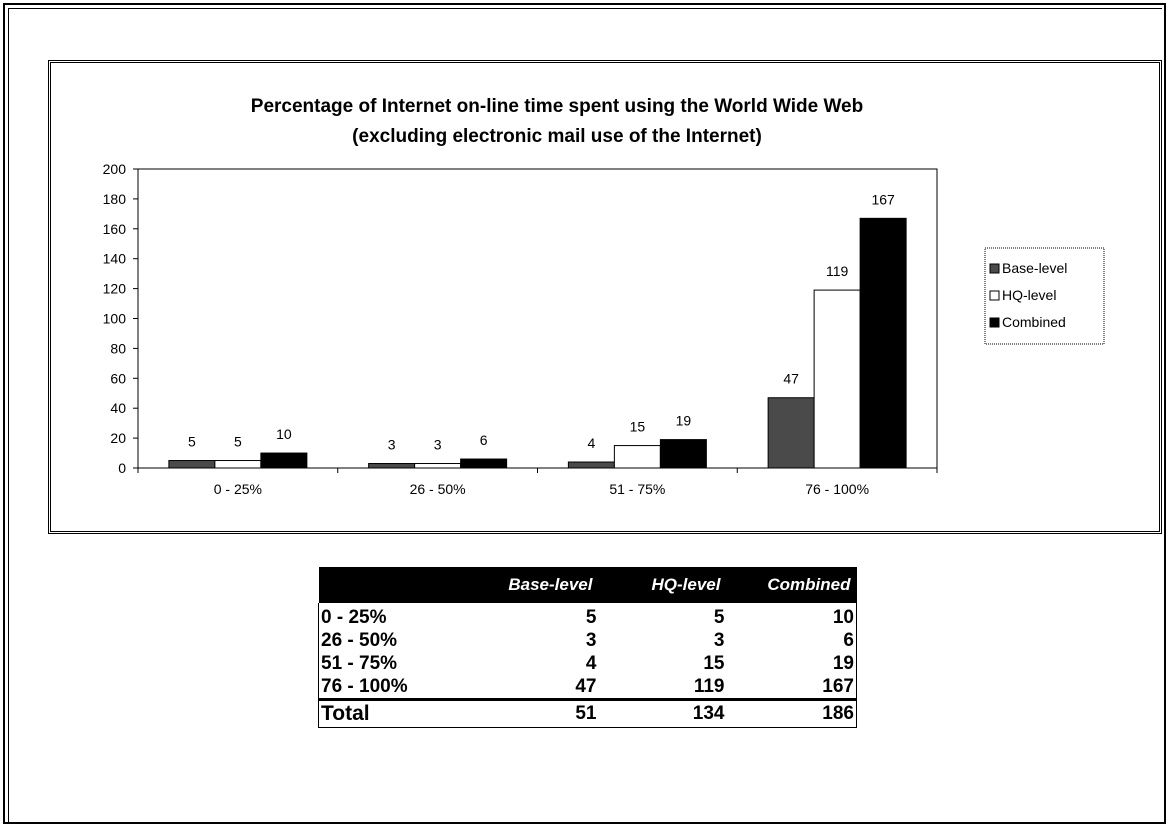 This screenshot has height=827, width=1171. Describe the element at coordinates (837, 271) in the screenshot. I see `data-label: 119` at that location.